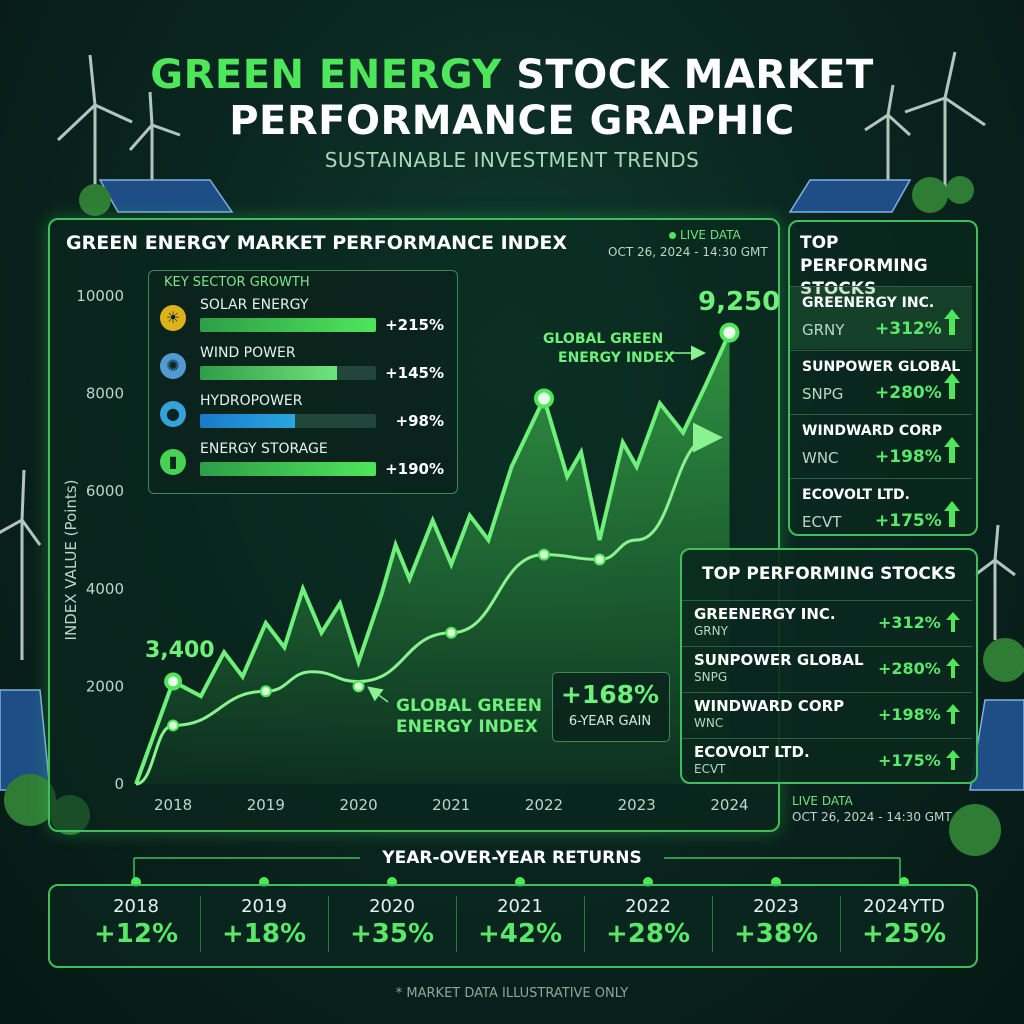 This screenshot has width=1024, height=1024. What do you see at coordinates (71, 560) in the screenshot?
I see `y-axis-label: INDEX VALUE (Points)` at bounding box center [71, 560].